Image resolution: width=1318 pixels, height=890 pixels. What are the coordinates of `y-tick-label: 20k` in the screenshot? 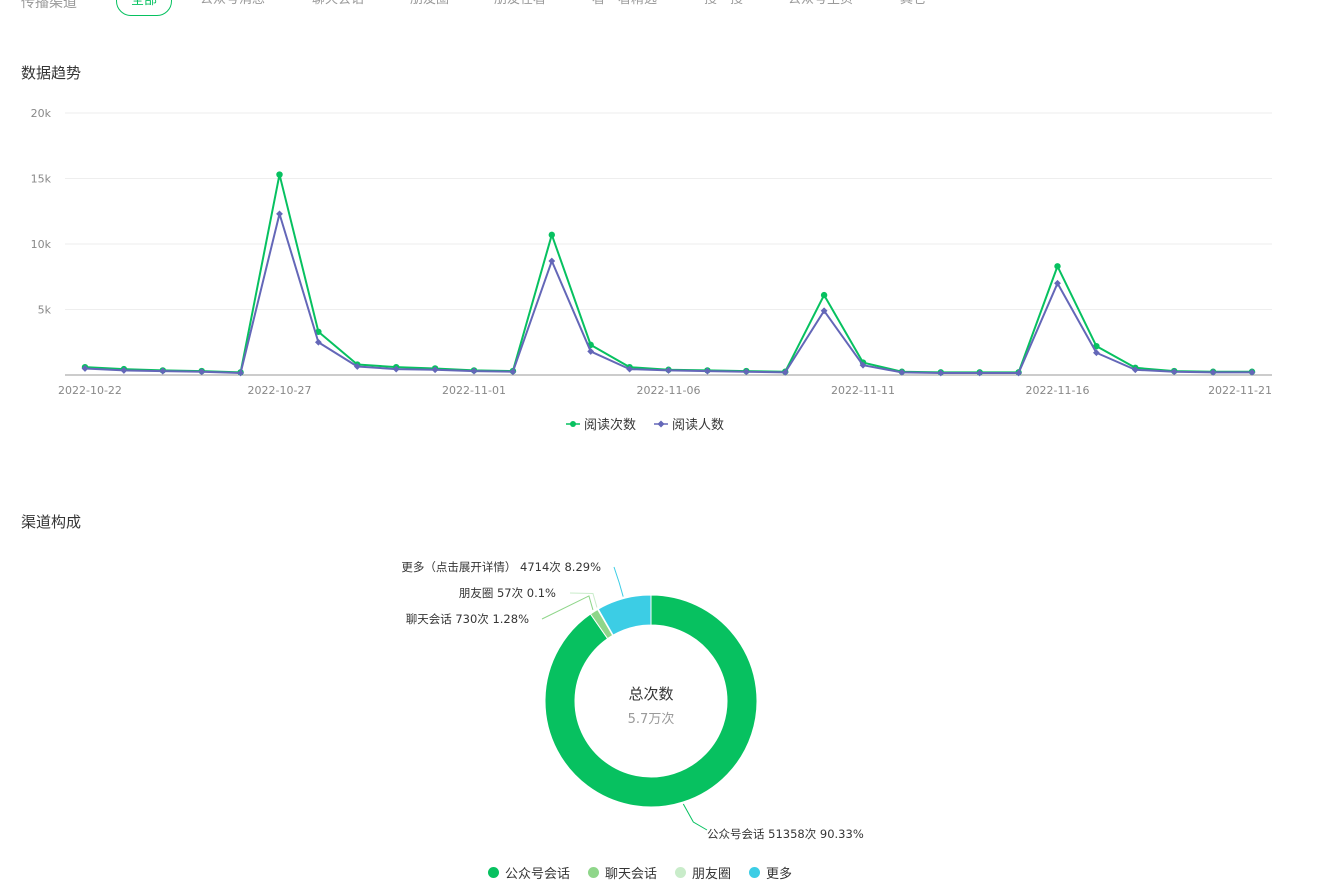 It's located at (41, 113).